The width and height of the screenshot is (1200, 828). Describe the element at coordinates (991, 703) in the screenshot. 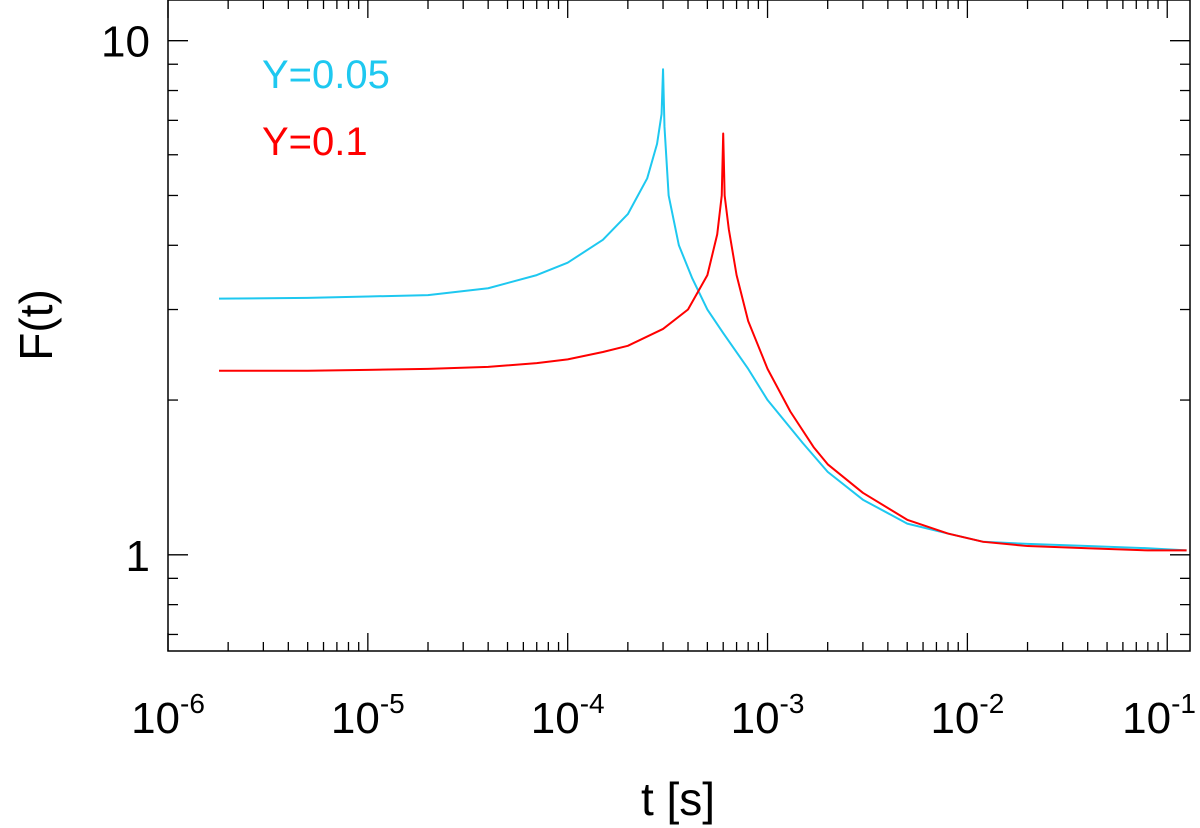

I see `x-tick-label-exponent: -2` at that location.